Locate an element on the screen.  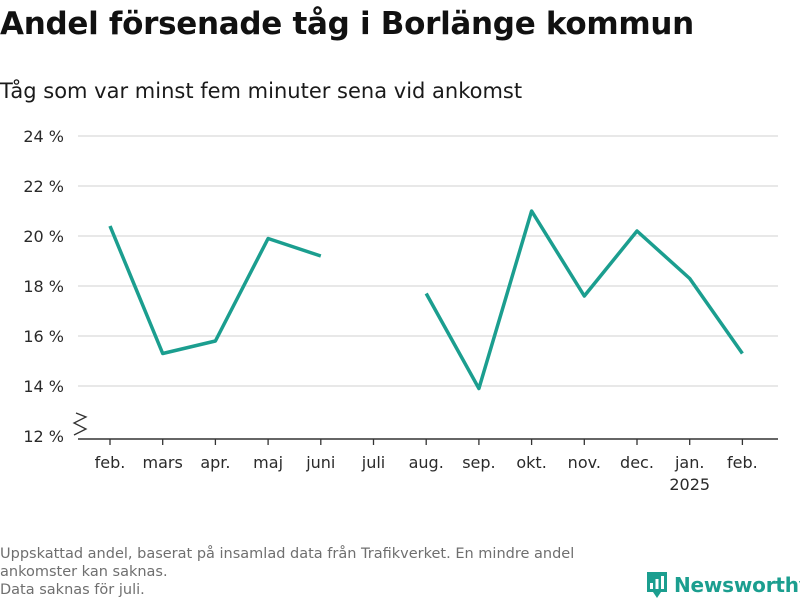
y-tick-label: 14 % is located at coordinates (43, 386).